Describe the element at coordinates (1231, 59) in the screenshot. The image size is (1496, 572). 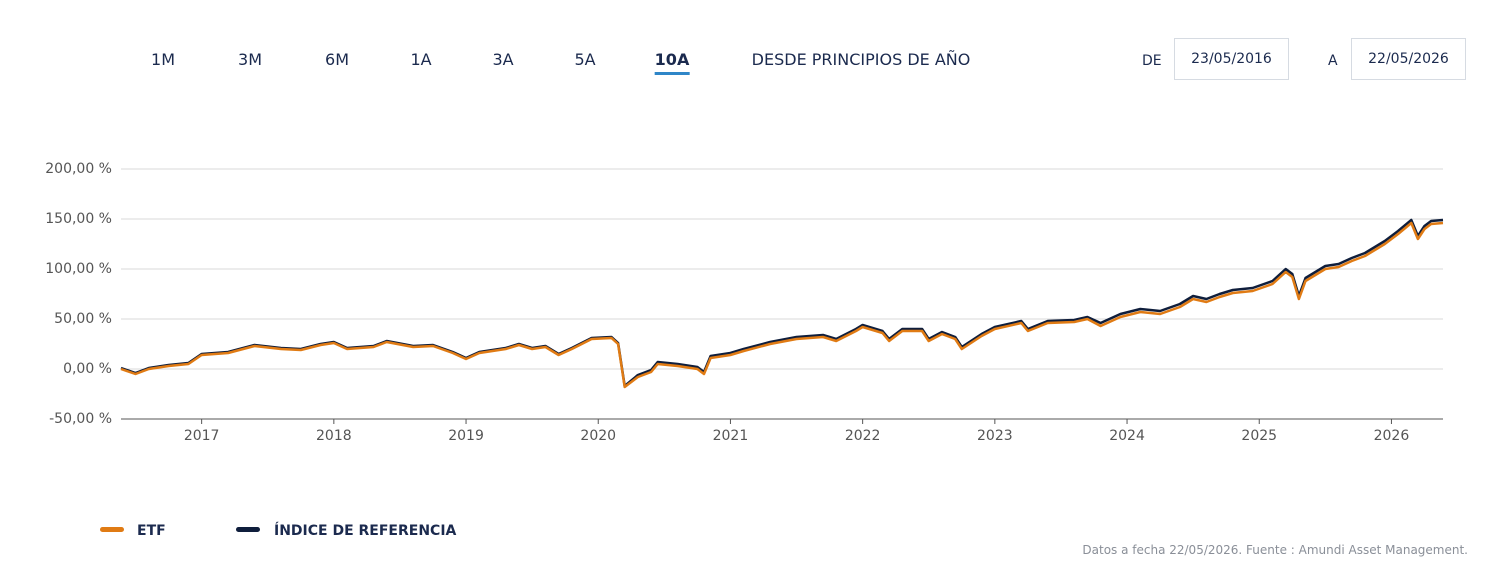
I see `from-date-input: 23/05/2016` at that location.